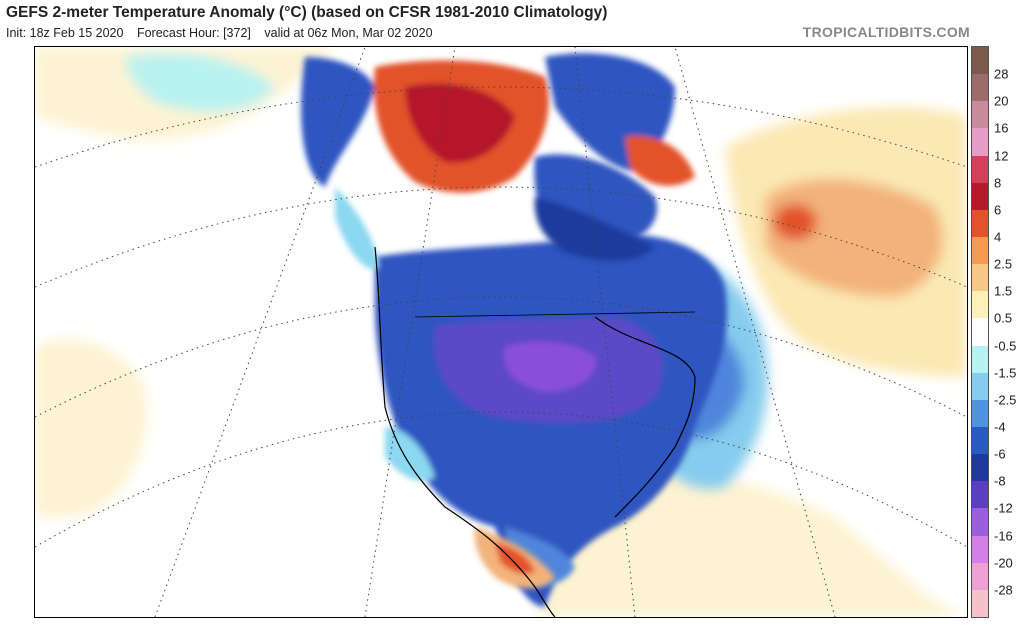  I want to click on colorbar-label: -16, so click(1003, 536).